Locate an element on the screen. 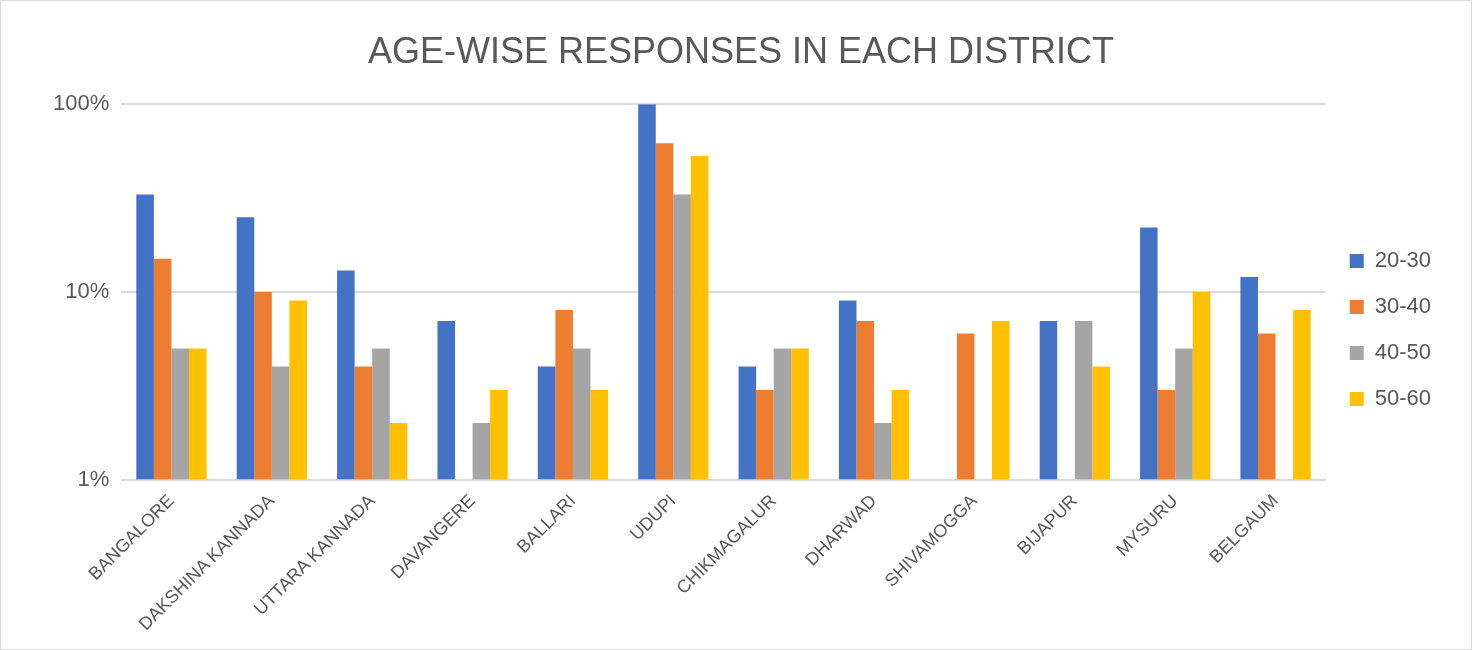 Image resolution: width=1472 pixels, height=650 pixels. y-tick-label: 1% is located at coordinates (93, 478).